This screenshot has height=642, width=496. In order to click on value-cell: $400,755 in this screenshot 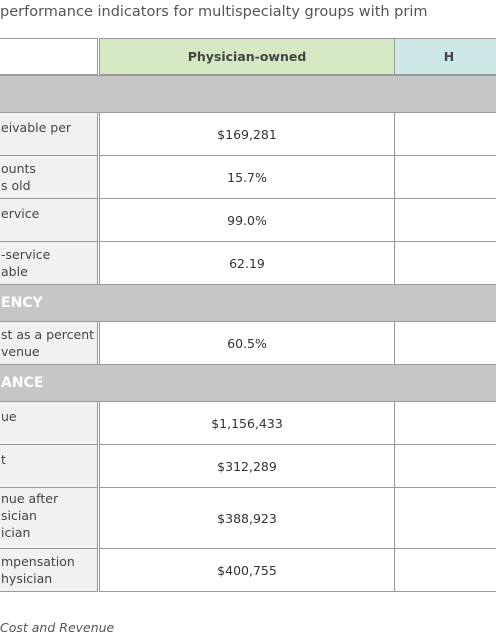, I will do `click(247, 570)`.